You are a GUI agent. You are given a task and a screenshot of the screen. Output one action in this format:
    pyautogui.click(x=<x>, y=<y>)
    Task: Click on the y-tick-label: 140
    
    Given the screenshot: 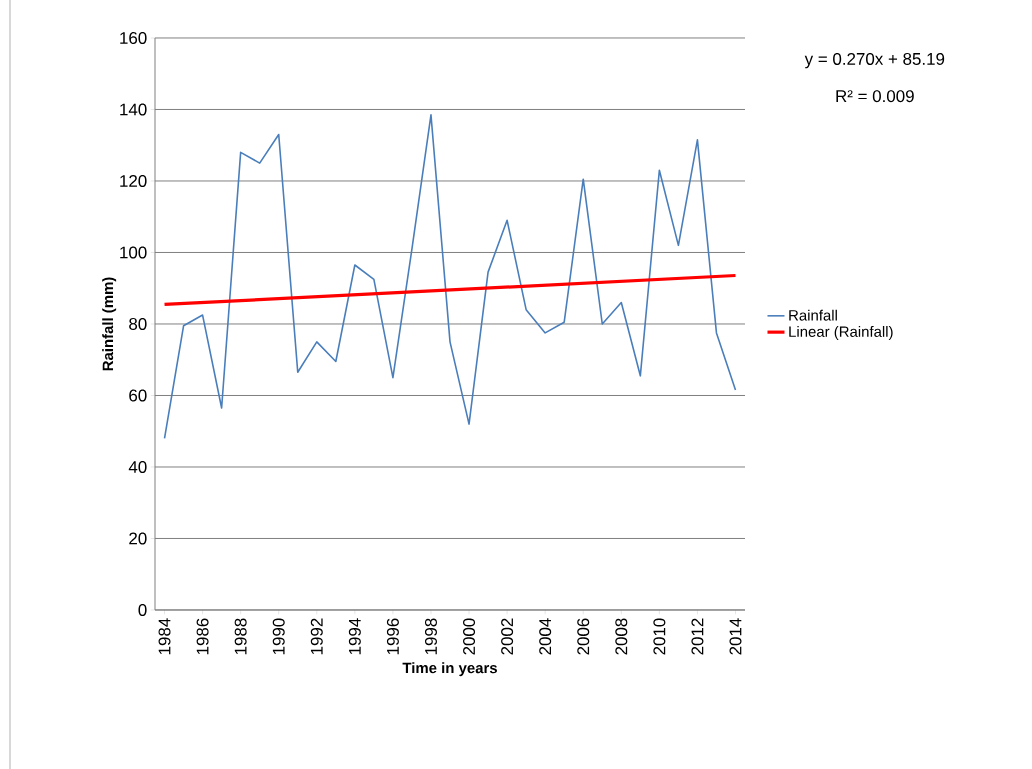 What is the action you would take?
    pyautogui.click(x=133, y=109)
    